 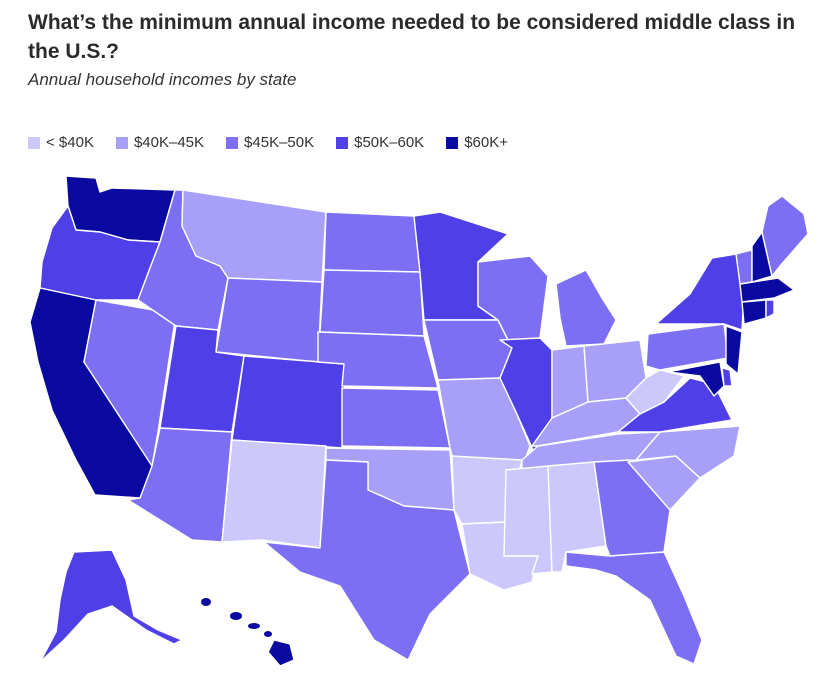 I want to click on legend-label: $60K+, so click(x=486, y=142).